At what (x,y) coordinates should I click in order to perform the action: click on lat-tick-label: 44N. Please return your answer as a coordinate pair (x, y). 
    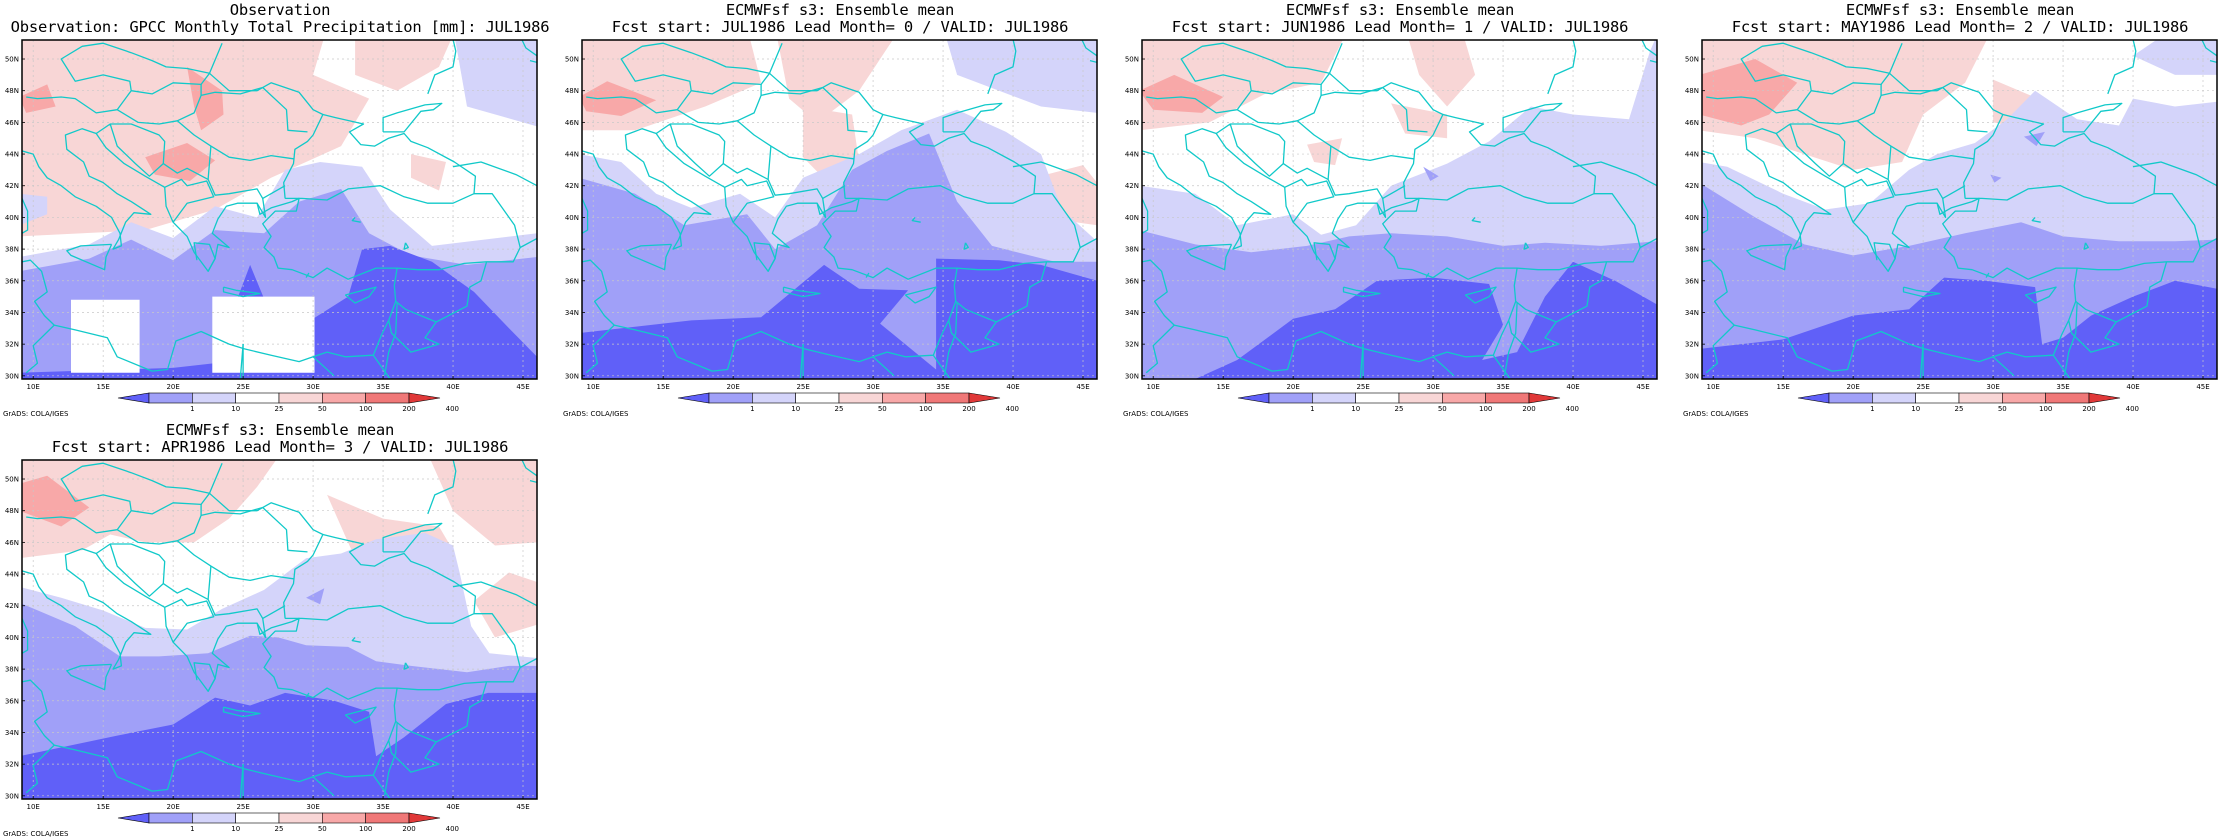
    Looking at the image, I should click on (1692, 155).